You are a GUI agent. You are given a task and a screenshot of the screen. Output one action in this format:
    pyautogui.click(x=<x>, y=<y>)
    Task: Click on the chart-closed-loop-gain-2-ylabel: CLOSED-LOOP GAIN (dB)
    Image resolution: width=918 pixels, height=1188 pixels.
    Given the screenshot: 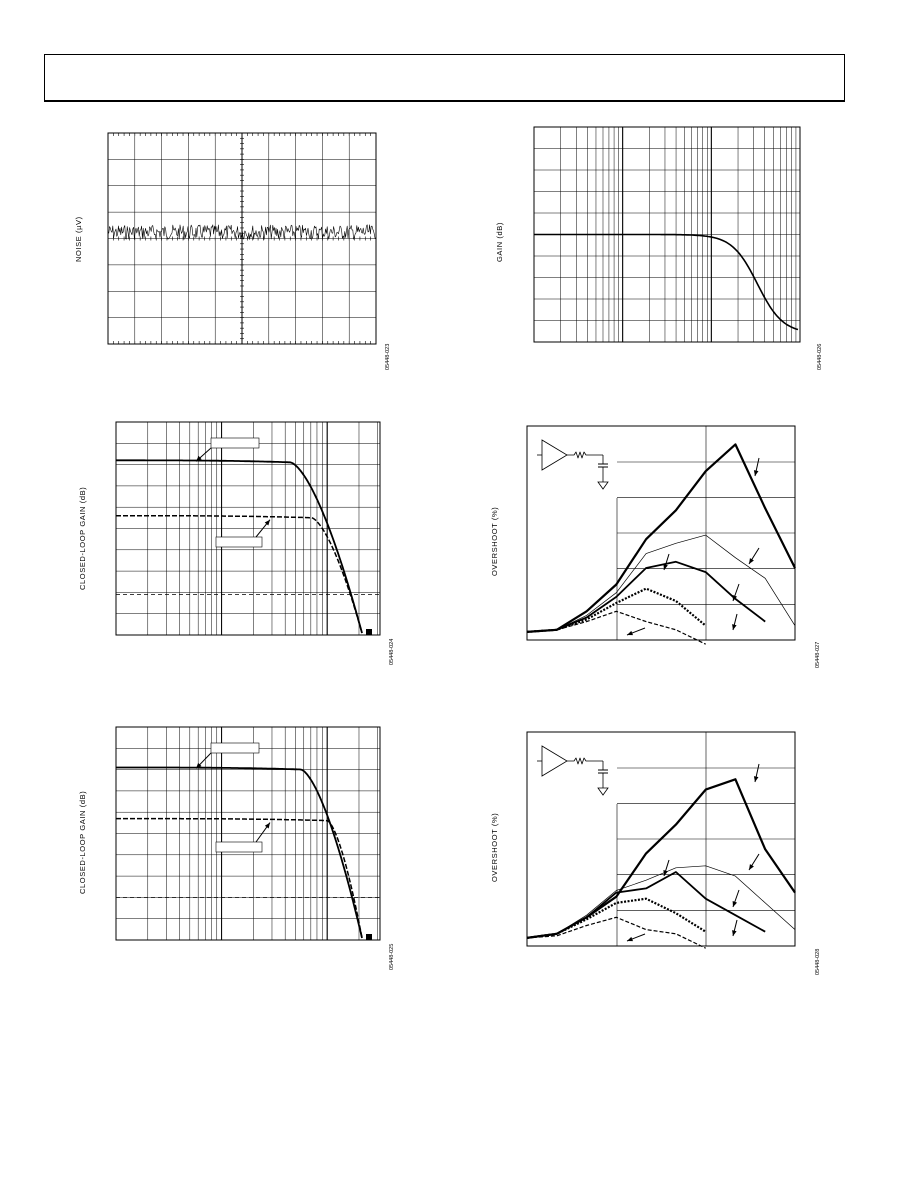 What is the action you would take?
    pyautogui.click(x=82, y=842)
    